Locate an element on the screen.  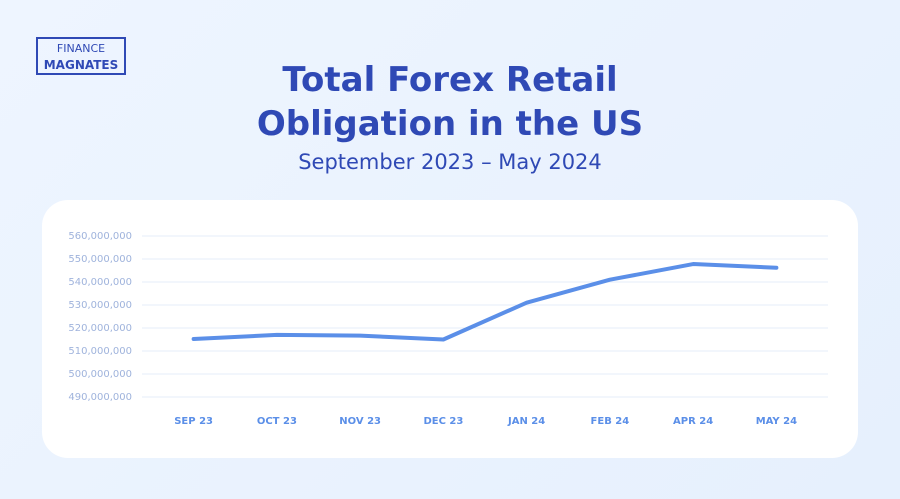
data-line is located at coordinates (485, 302).